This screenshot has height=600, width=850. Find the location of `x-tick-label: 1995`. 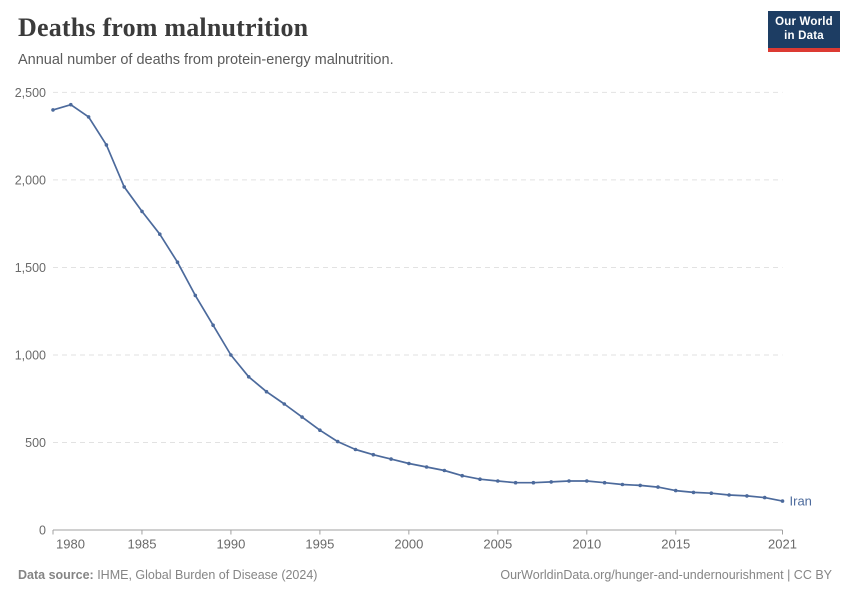

x-tick-label: 1995 is located at coordinates (319, 544).